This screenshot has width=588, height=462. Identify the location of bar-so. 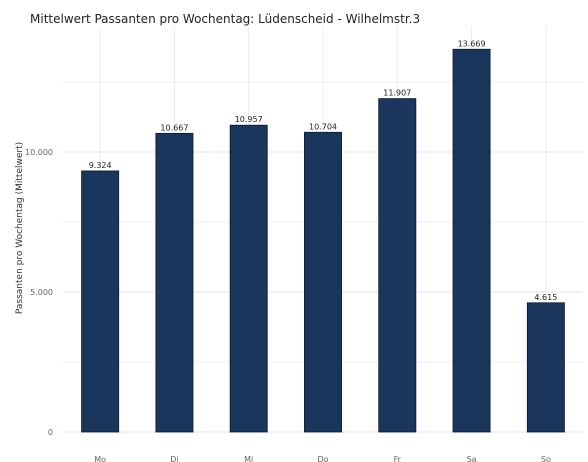
(545, 367).